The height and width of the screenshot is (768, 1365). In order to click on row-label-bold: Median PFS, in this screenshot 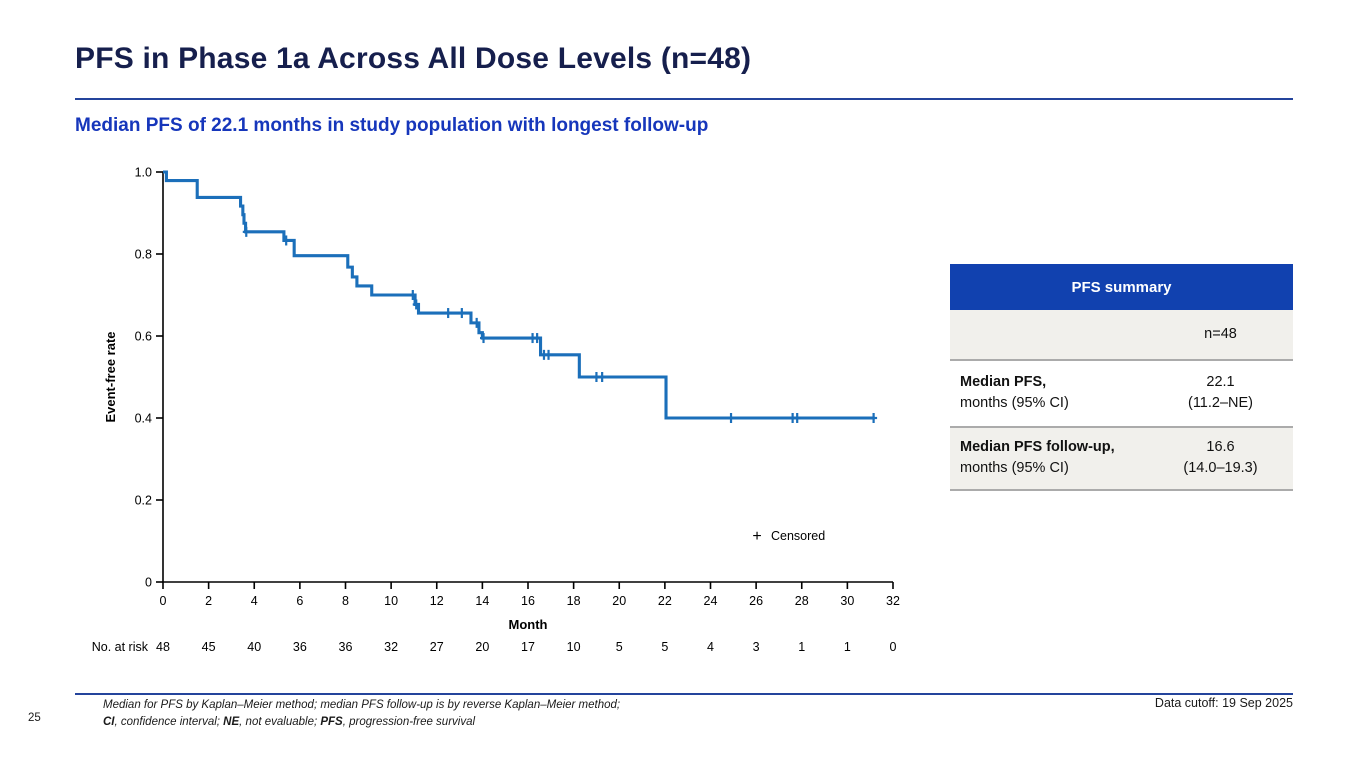, I will do `click(1003, 382)`.